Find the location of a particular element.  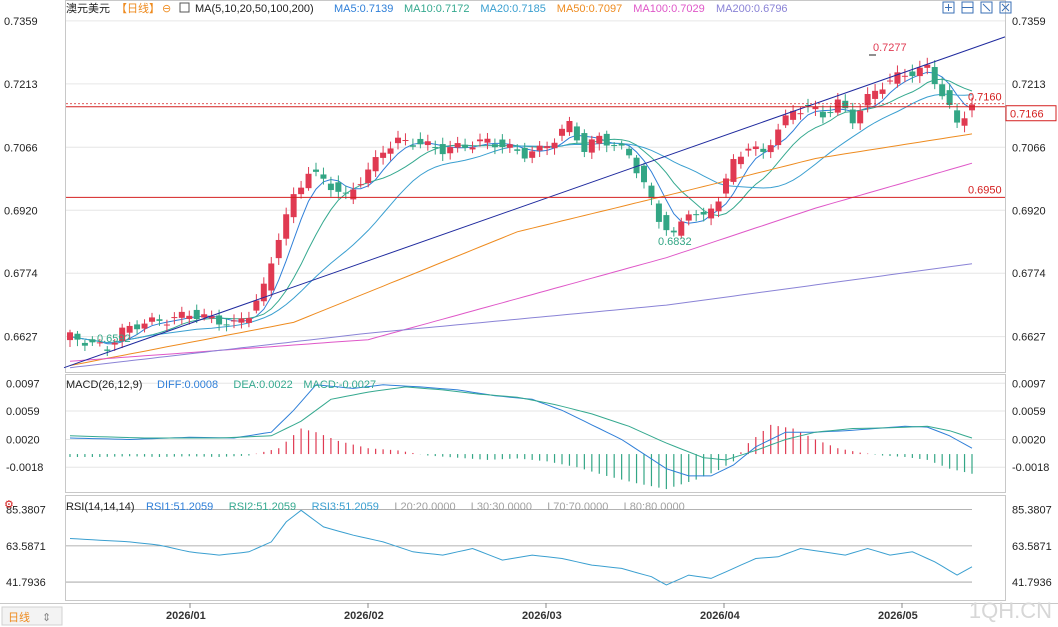

current-price-label: 0.7166 is located at coordinates (1027, 115).